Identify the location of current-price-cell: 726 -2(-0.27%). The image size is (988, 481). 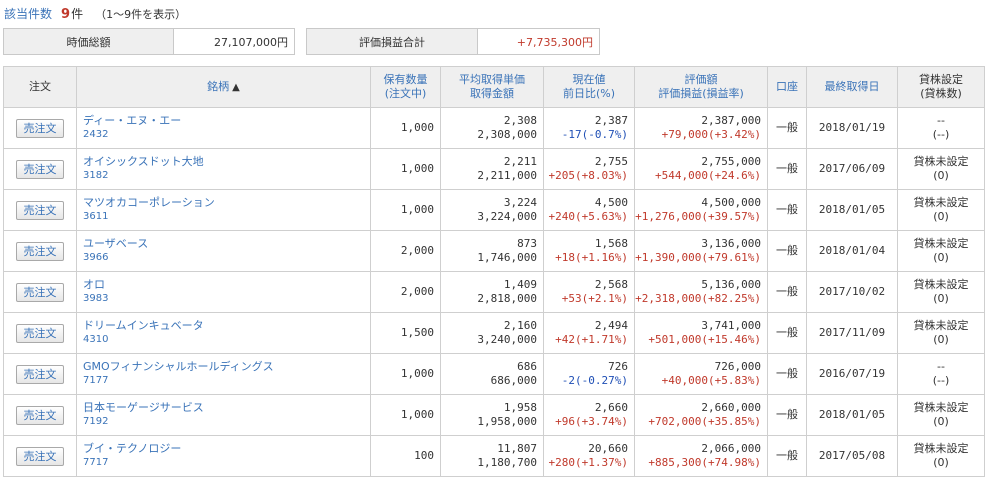
(589, 374).